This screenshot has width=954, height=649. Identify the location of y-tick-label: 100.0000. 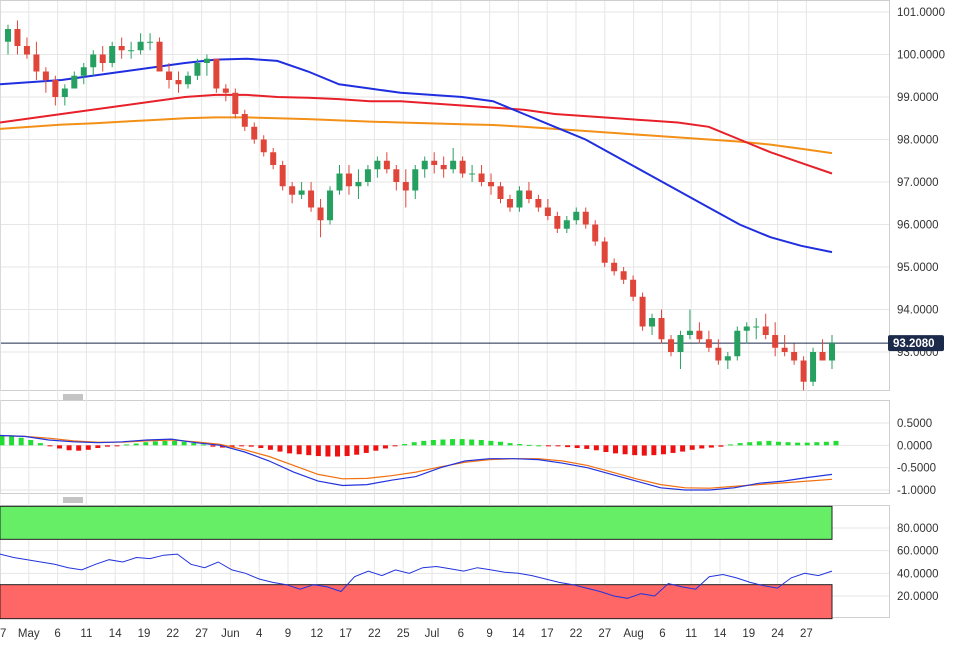
(921, 56).